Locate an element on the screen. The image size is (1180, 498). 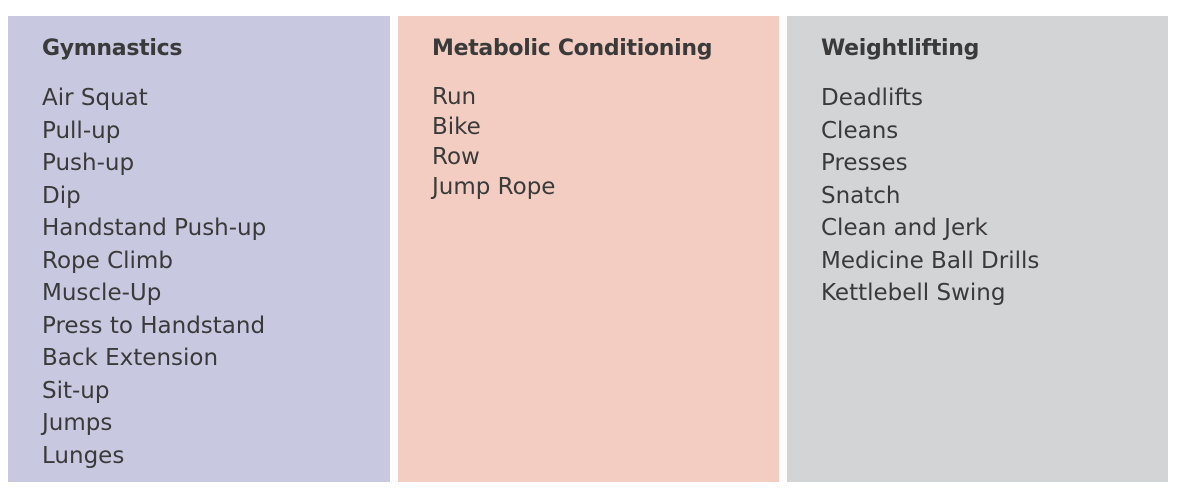
list-item: Snatch is located at coordinates (861, 195).